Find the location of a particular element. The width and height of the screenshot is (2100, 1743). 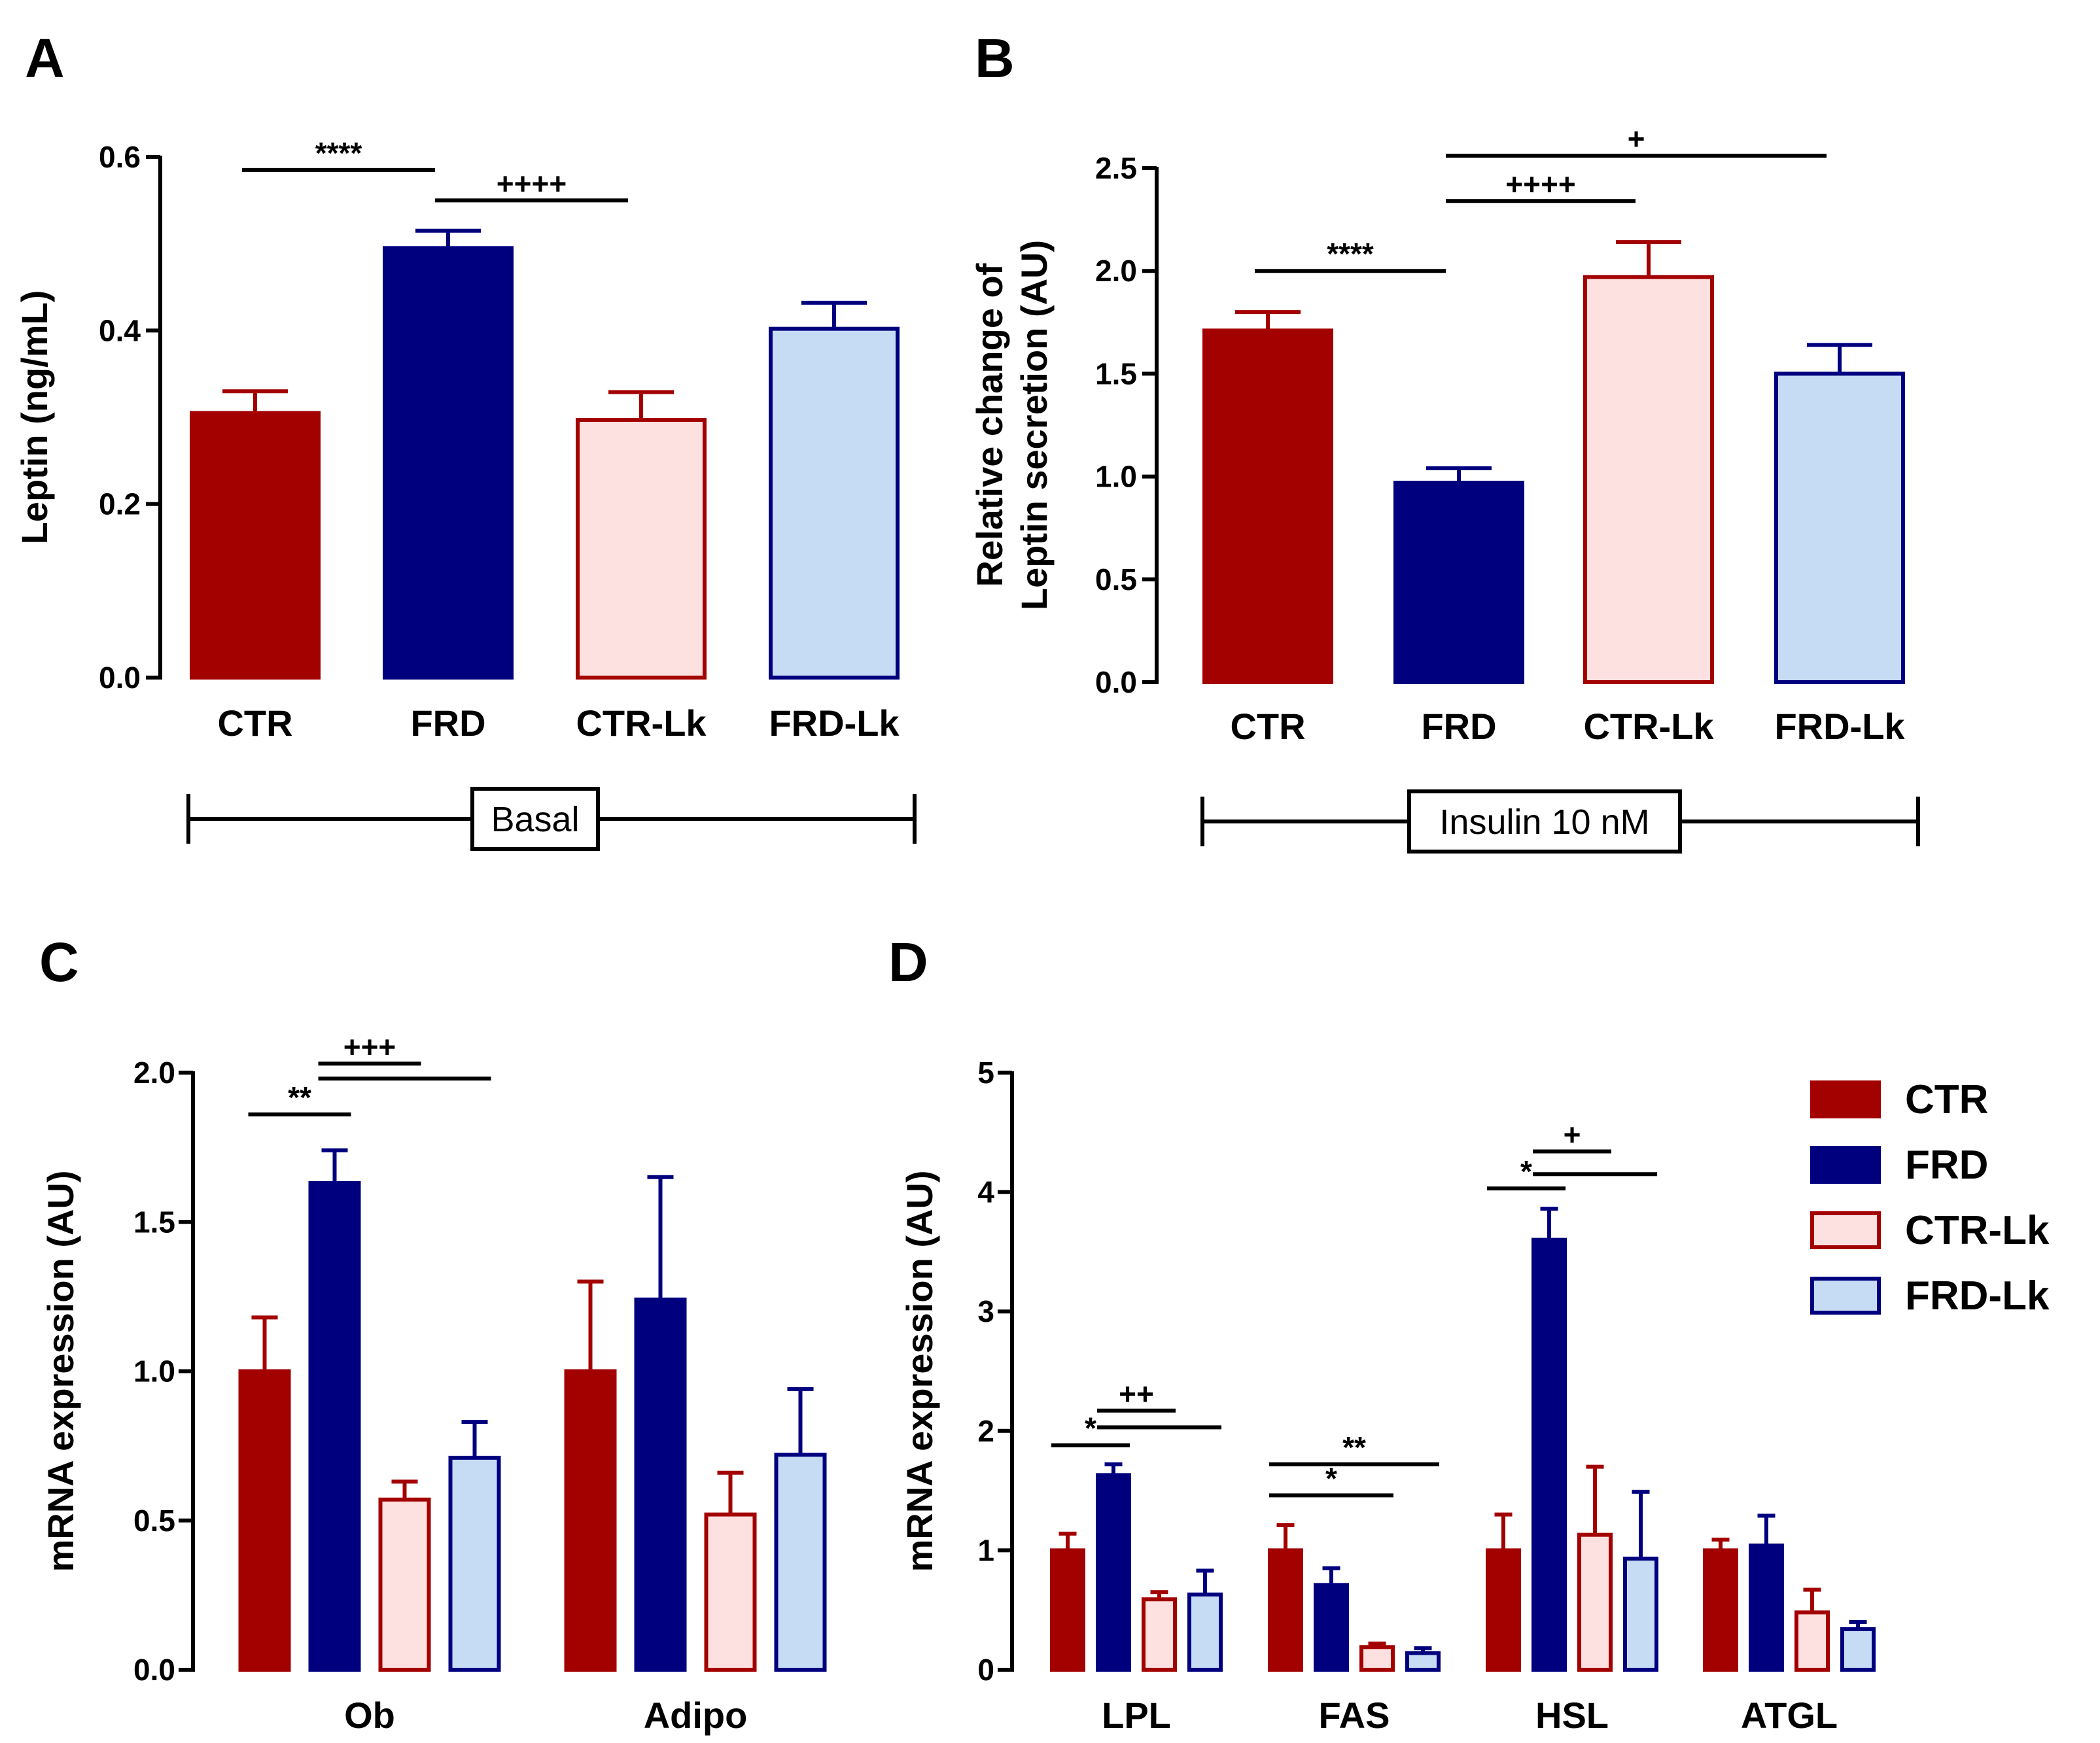

y-tick-label: 0.6 is located at coordinates (120, 157).